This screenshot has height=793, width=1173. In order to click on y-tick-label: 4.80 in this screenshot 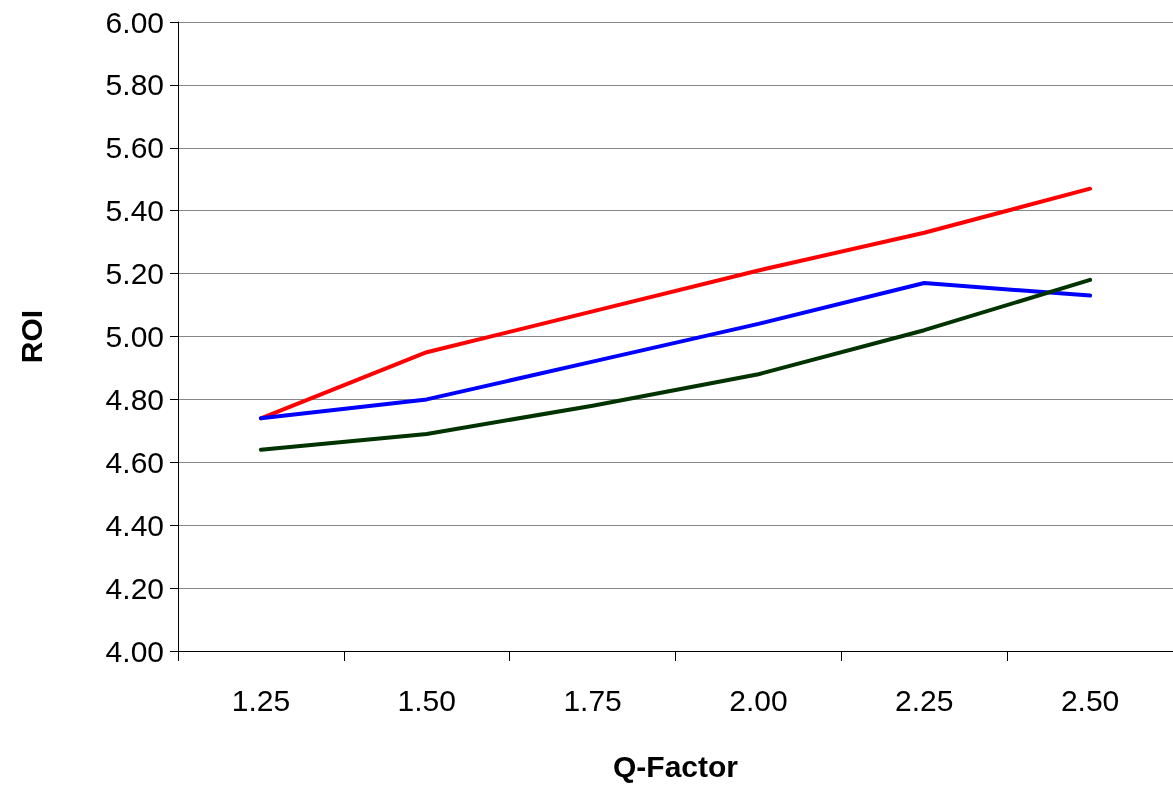, I will do `click(134, 399)`.